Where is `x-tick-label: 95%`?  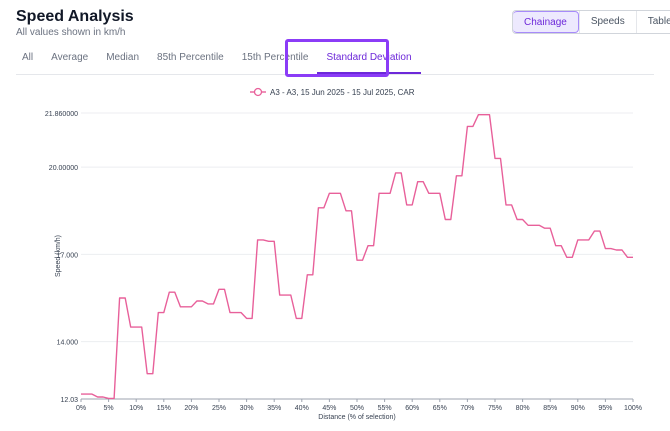 x-tick-label: 95% is located at coordinates (605, 408).